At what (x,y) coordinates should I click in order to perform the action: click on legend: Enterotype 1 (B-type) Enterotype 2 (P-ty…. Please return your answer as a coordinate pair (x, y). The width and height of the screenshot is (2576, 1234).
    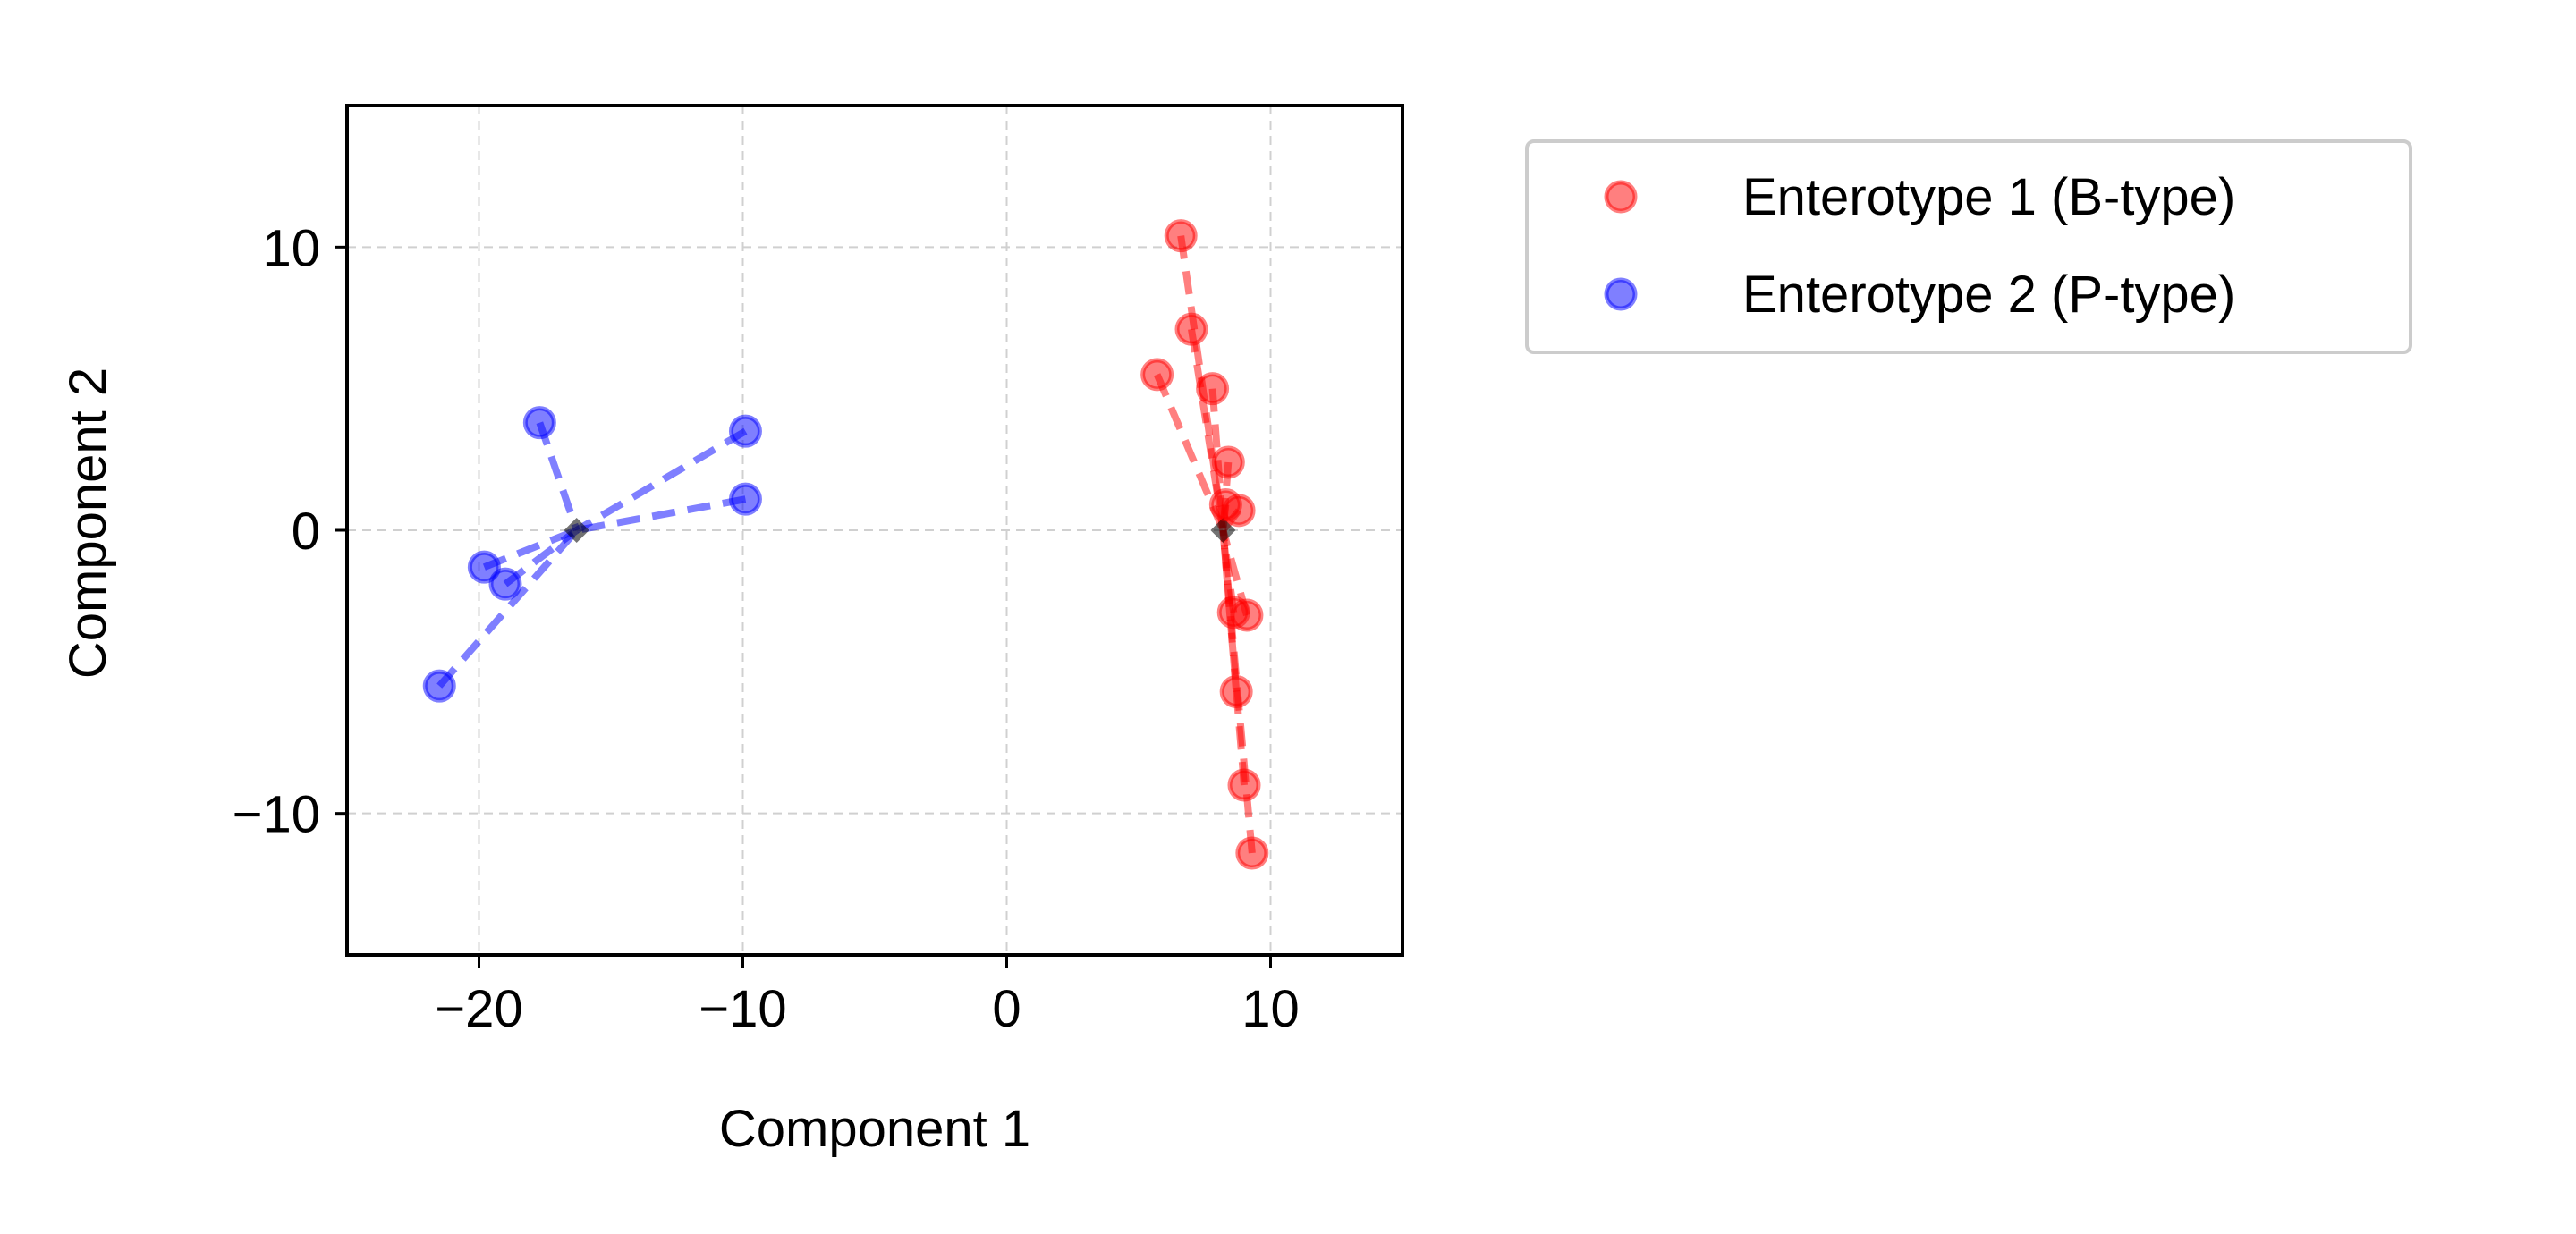
    Looking at the image, I should click on (1968, 246).